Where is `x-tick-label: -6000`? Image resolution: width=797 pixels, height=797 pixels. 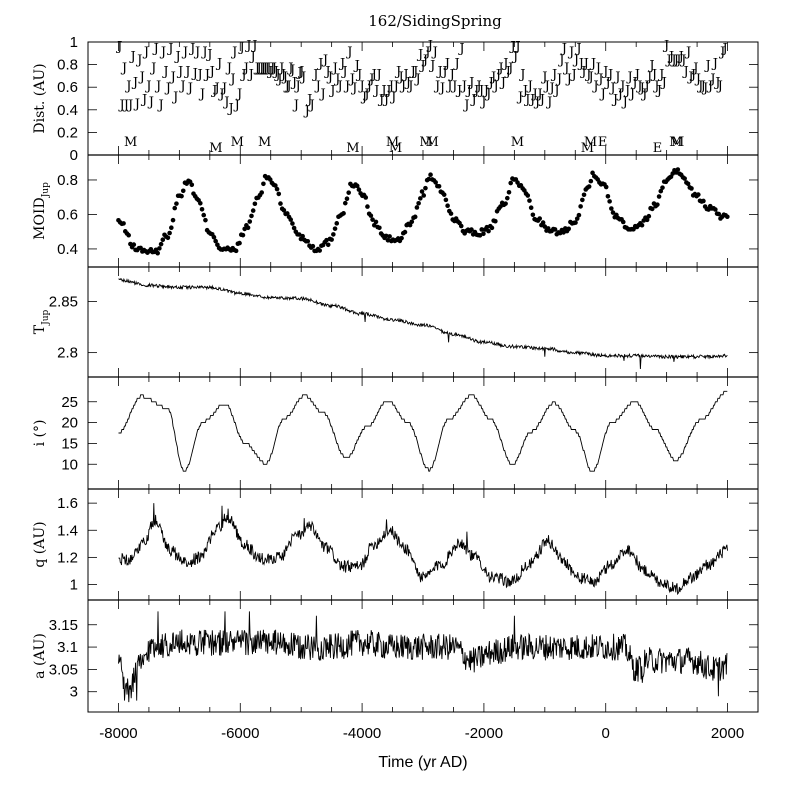 x-tick-label: -6000 is located at coordinates (240, 733).